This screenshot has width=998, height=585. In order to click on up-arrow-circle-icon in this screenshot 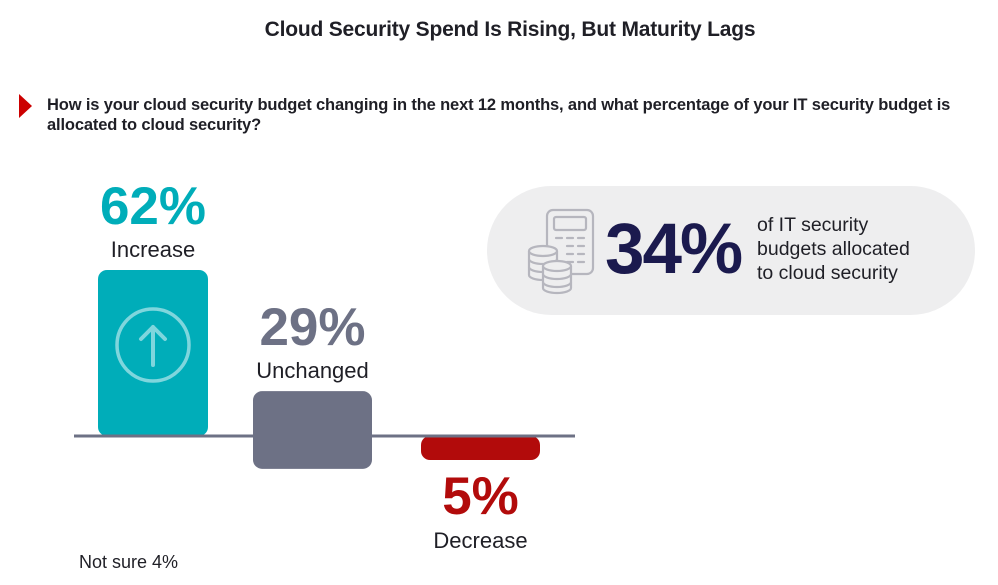, I will do `click(153, 345)`.